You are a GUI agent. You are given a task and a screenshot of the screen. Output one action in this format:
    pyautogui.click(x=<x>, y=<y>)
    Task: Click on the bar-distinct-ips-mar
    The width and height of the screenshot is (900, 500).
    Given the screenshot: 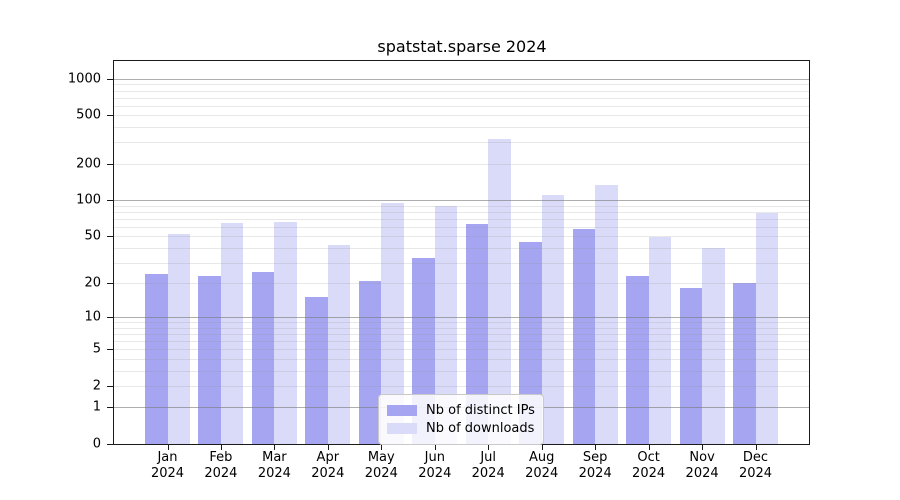 What is the action you would take?
    pyautogui.click(x=263, y=357)
    